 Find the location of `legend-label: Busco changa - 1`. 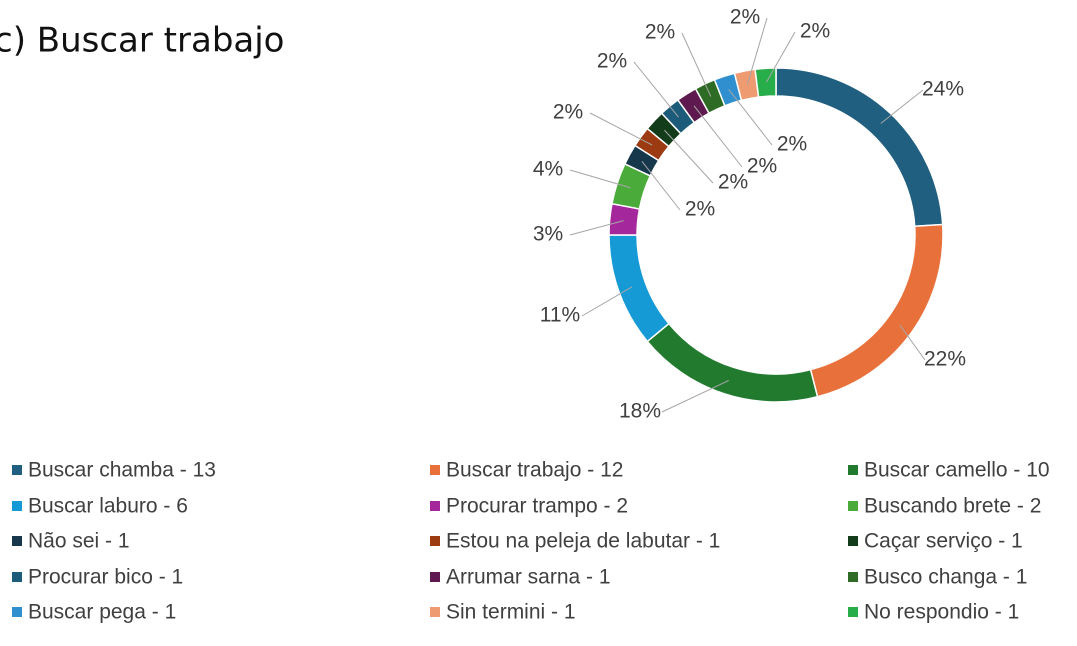

legend-label: Busco changa - 1 is located at coordinates (945, 577).